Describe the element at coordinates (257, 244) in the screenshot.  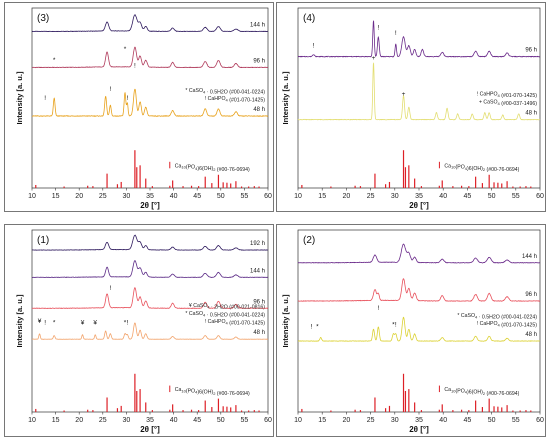
I see `series-label: 192 h` at that location.